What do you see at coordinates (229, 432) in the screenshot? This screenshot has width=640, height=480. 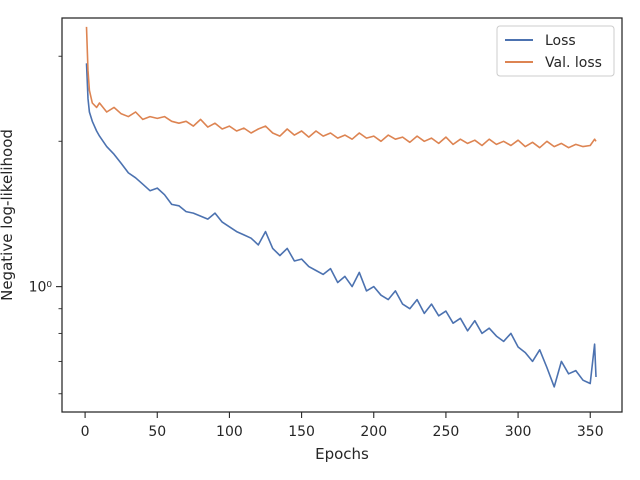 I see `x-tick-label: 100` at bounding box center [229, 432].